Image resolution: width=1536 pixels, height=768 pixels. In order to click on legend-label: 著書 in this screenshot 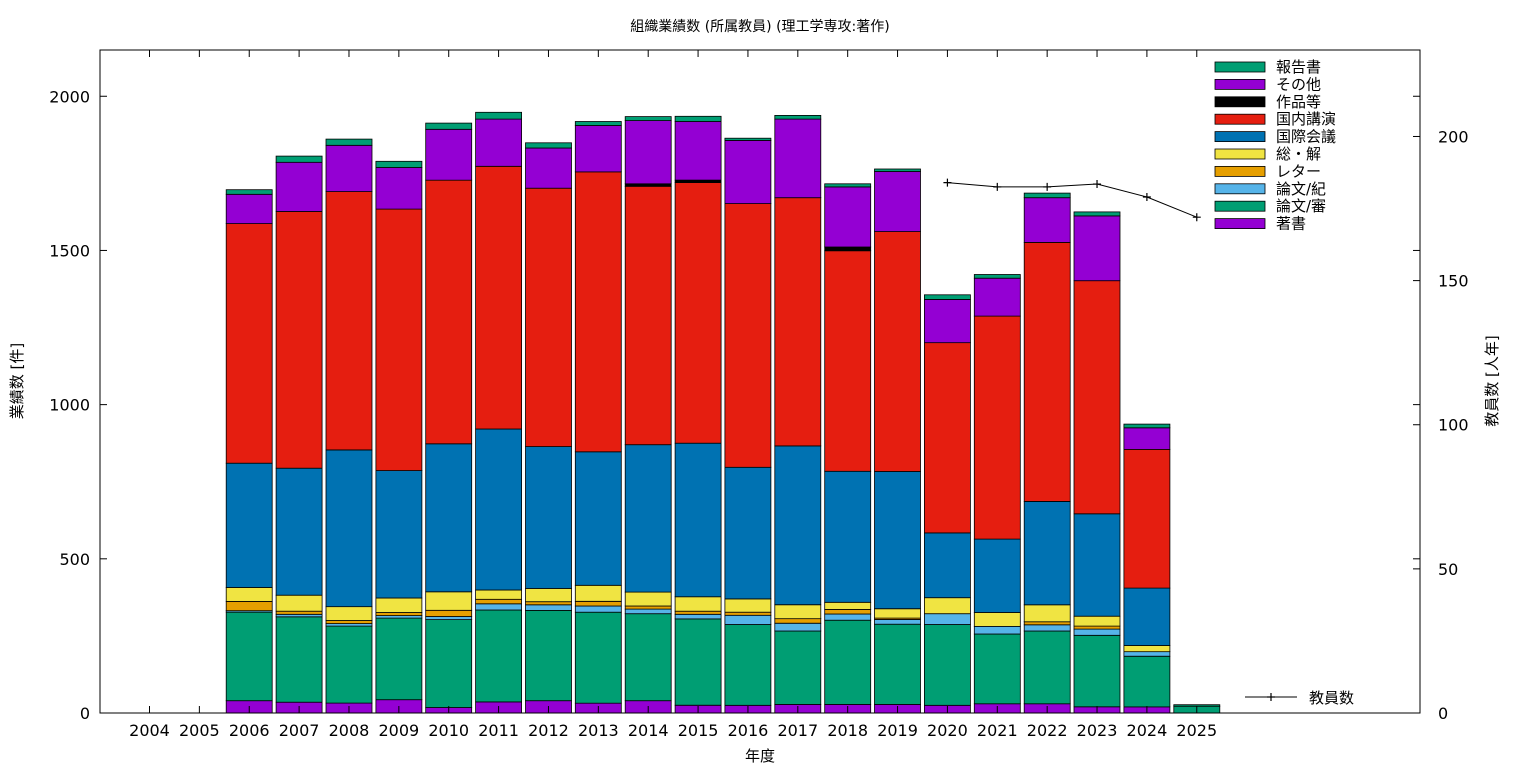, I will do `click(1291, 224)`.